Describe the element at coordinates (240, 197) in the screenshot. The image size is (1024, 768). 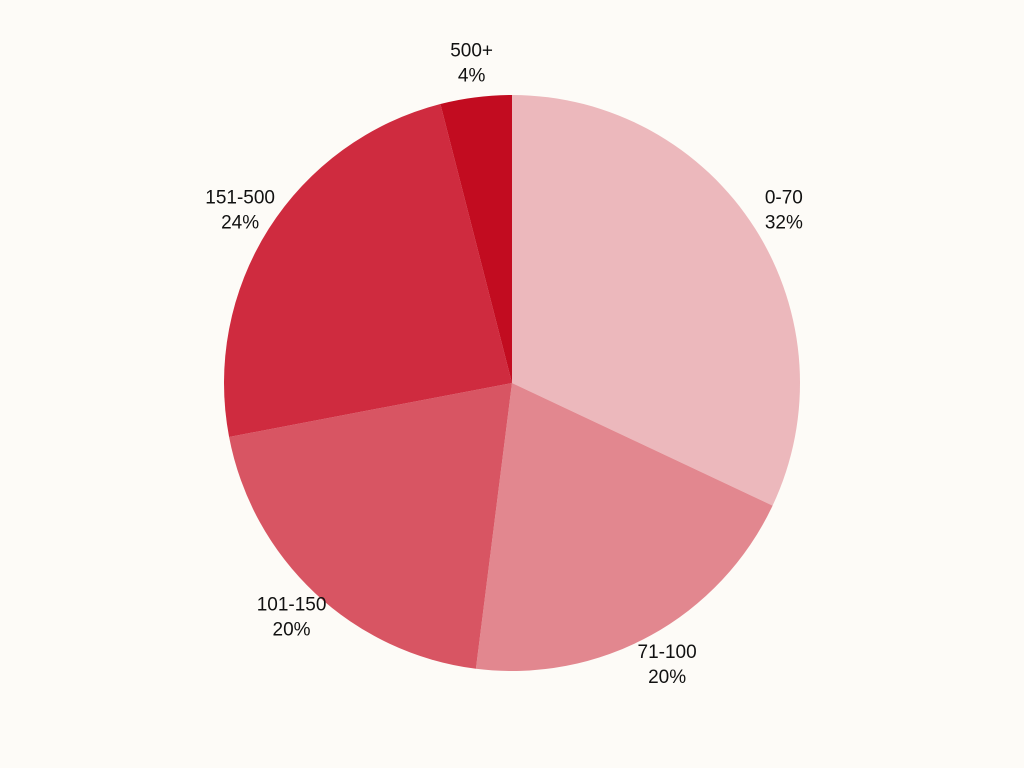
I see `slice-label: 151-500` at that location.